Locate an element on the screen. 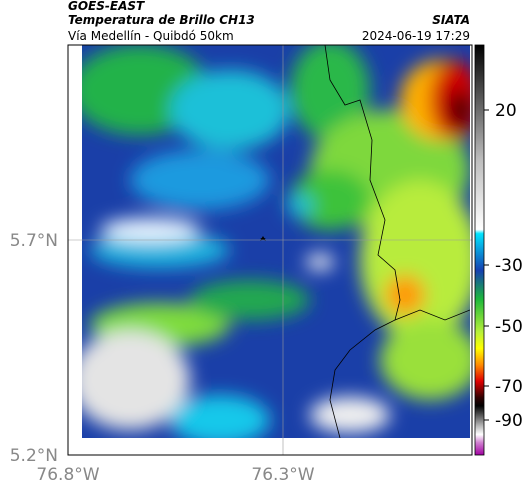 The image size is (526, 491). colorbar-tick-label: -50 is located at coordinates (509, 327).